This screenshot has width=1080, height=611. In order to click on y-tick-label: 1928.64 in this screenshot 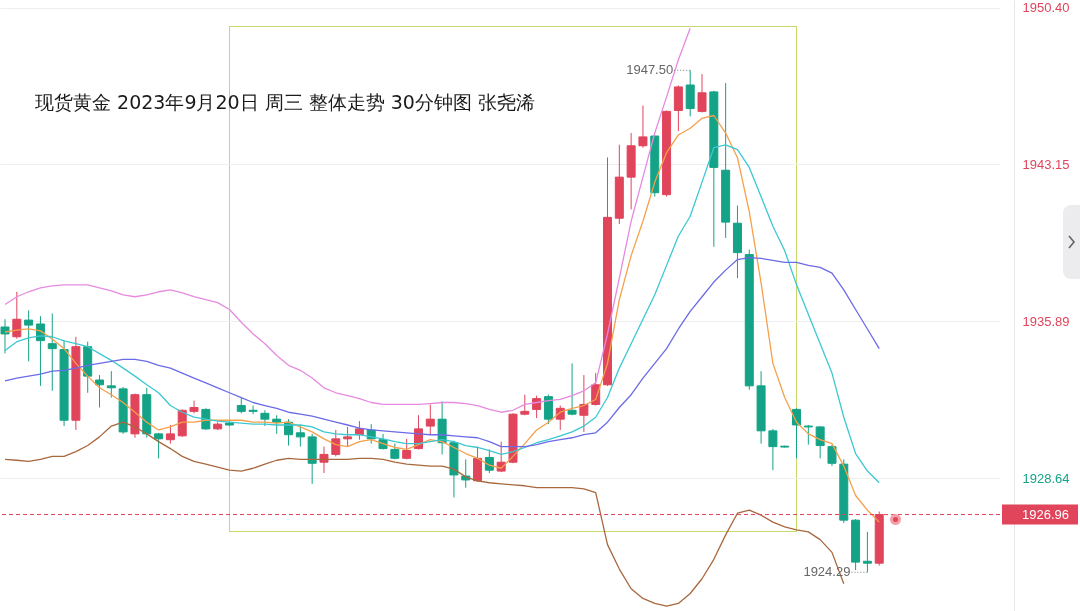, I will do `click(1046, 478)`.